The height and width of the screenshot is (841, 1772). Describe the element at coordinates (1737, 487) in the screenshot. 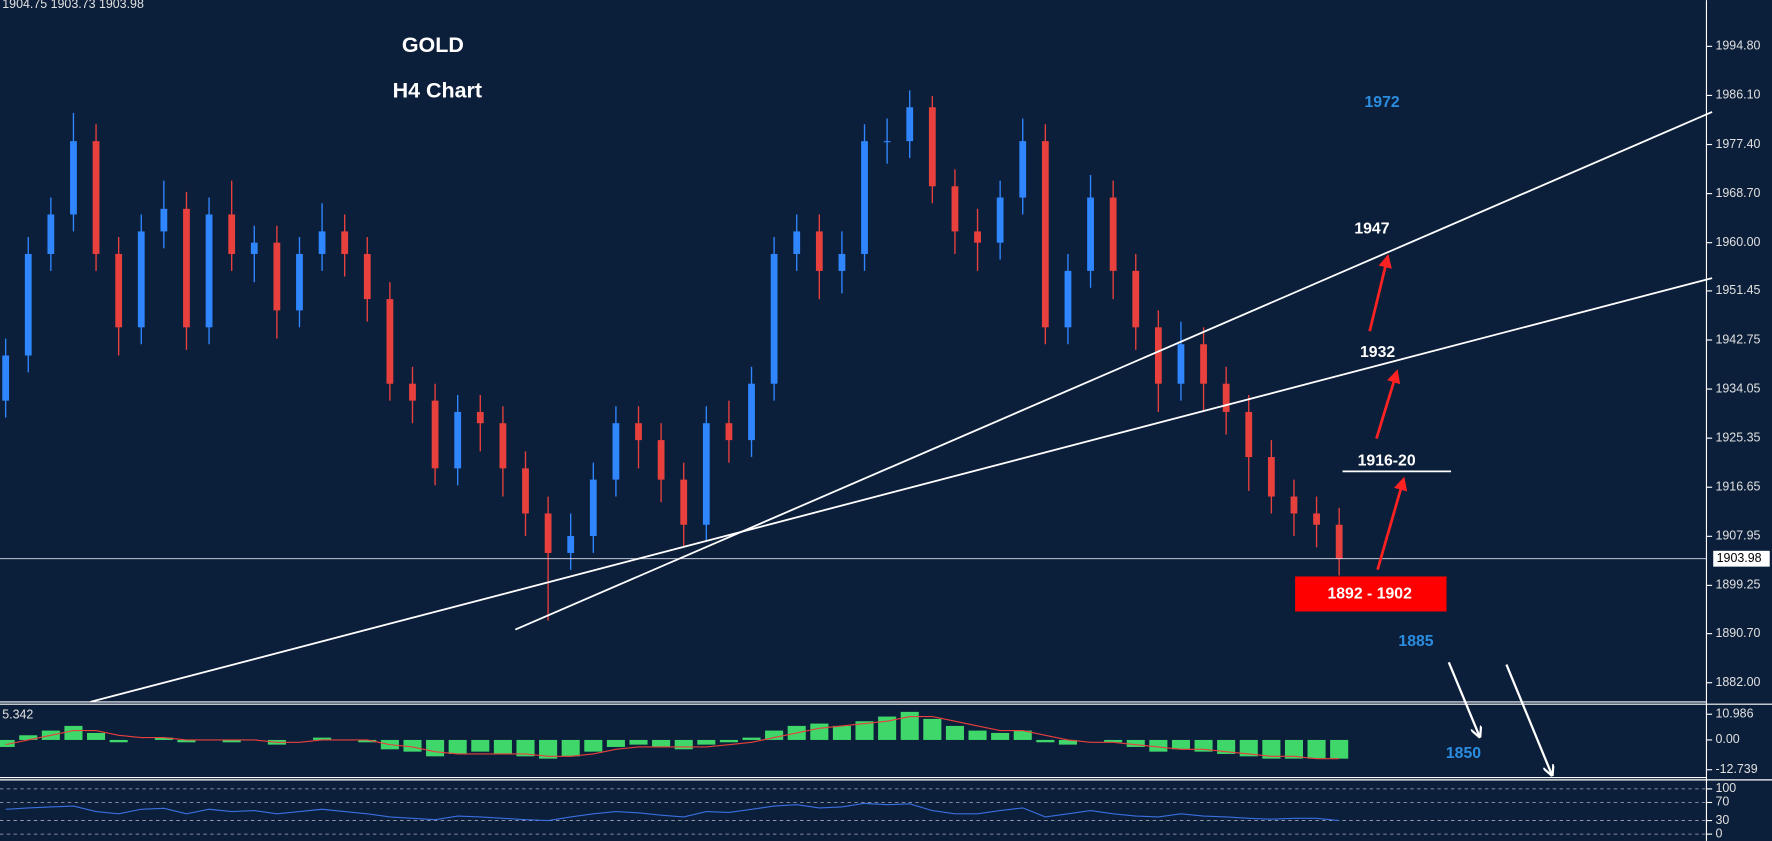

I see `y-tick-label: 1916.65` at that location.